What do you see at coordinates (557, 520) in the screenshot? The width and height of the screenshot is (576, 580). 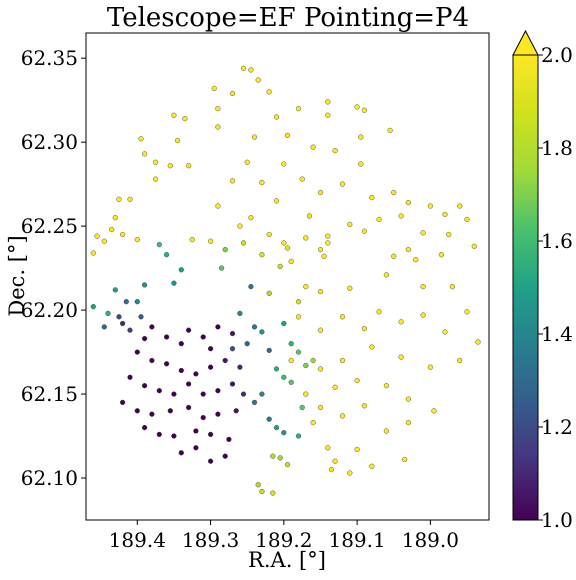 I see `colorbar-tick-label: 1.0` at bounding box center [557, 520].